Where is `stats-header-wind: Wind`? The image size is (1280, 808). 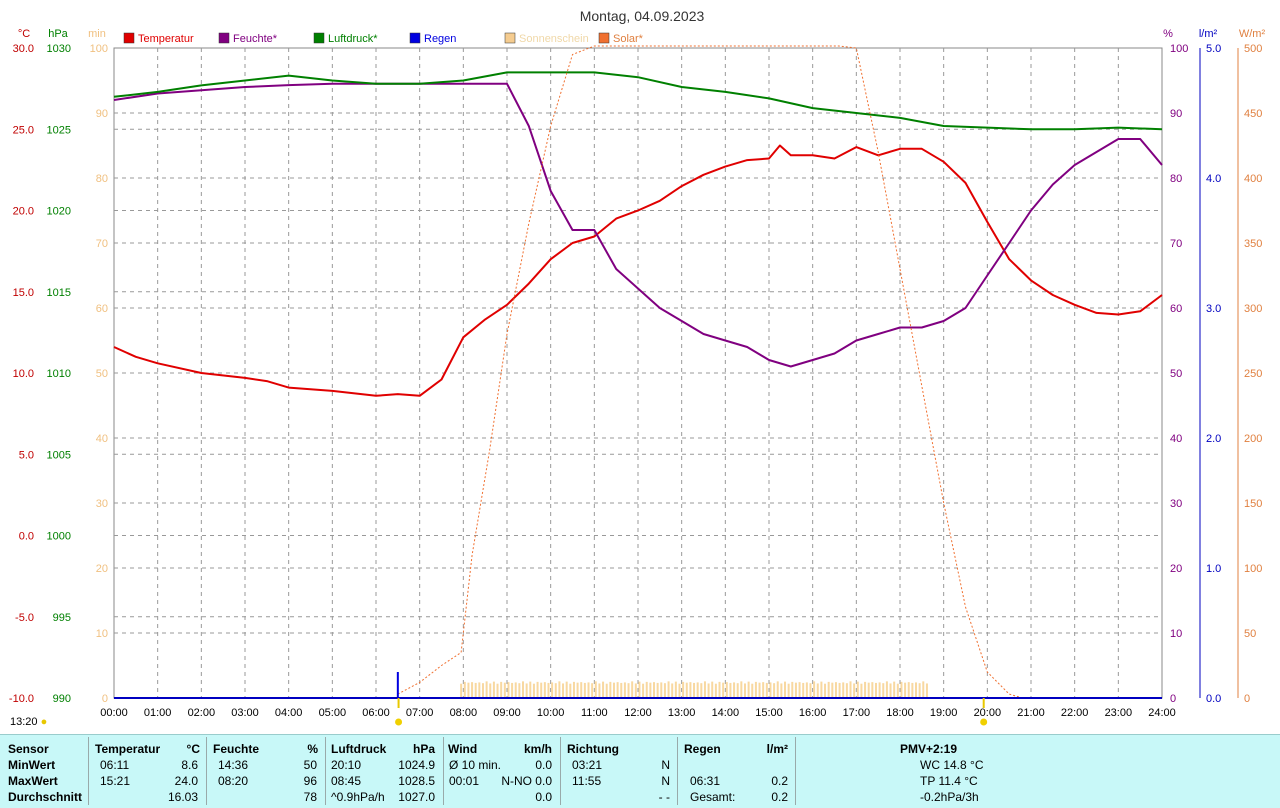
stats-header-wind: Wind is located at coordinates (463, 749).